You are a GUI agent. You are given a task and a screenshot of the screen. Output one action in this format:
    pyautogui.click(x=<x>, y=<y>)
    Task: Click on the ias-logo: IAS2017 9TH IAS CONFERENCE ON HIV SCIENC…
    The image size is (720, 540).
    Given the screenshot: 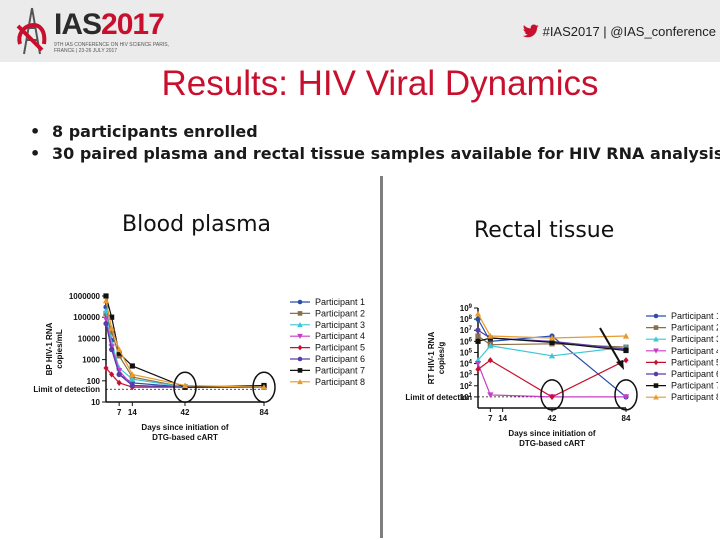 What is the action you would take?
    pyautogui.click(x=92, y=31)
    